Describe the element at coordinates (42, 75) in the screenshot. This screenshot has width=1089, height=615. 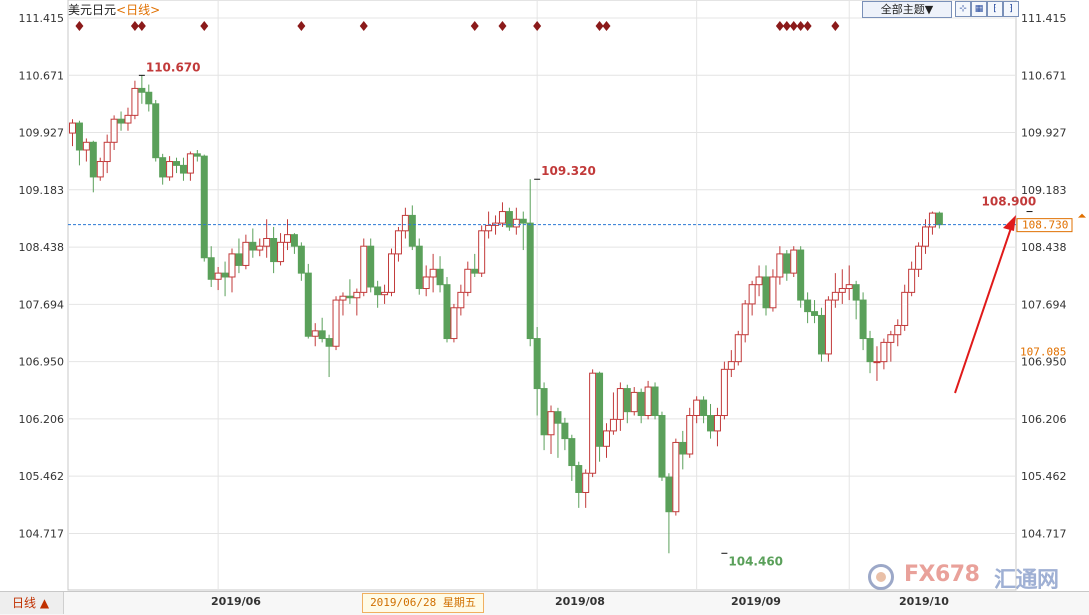
I see `y-tick-label-left: 110.671` at that location.